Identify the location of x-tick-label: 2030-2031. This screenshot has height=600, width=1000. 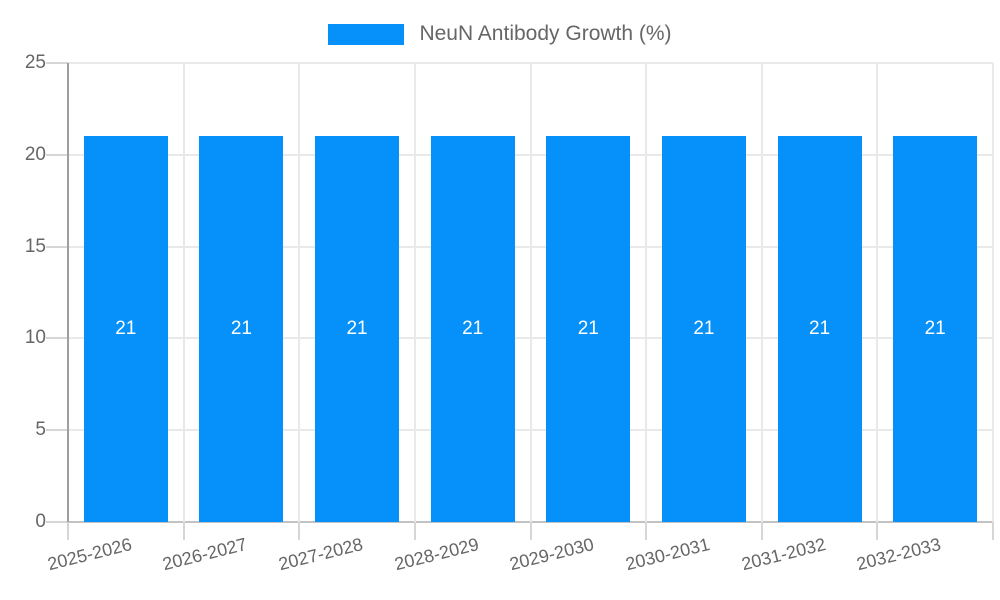
(667, 554).